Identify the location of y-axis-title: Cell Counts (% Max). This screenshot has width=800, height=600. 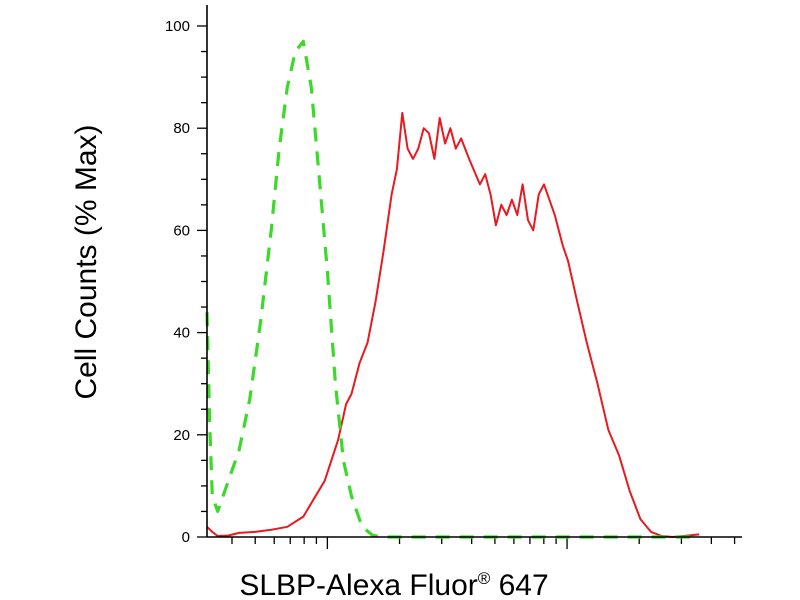
(86, 261).